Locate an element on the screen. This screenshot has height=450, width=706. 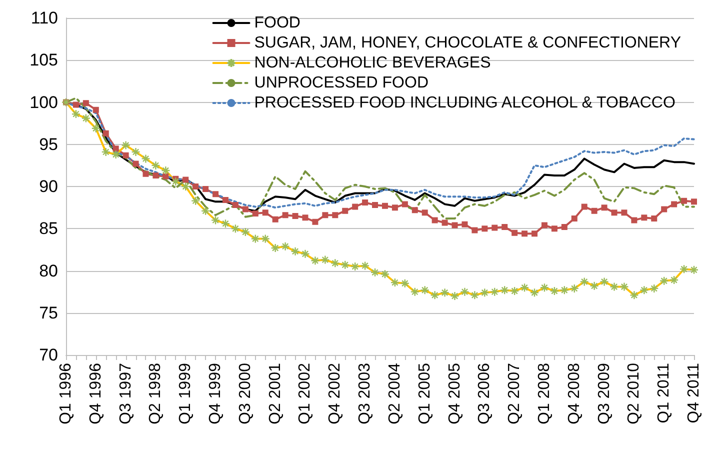
y-tick-label: 80 is located at coordinates (48, 270).